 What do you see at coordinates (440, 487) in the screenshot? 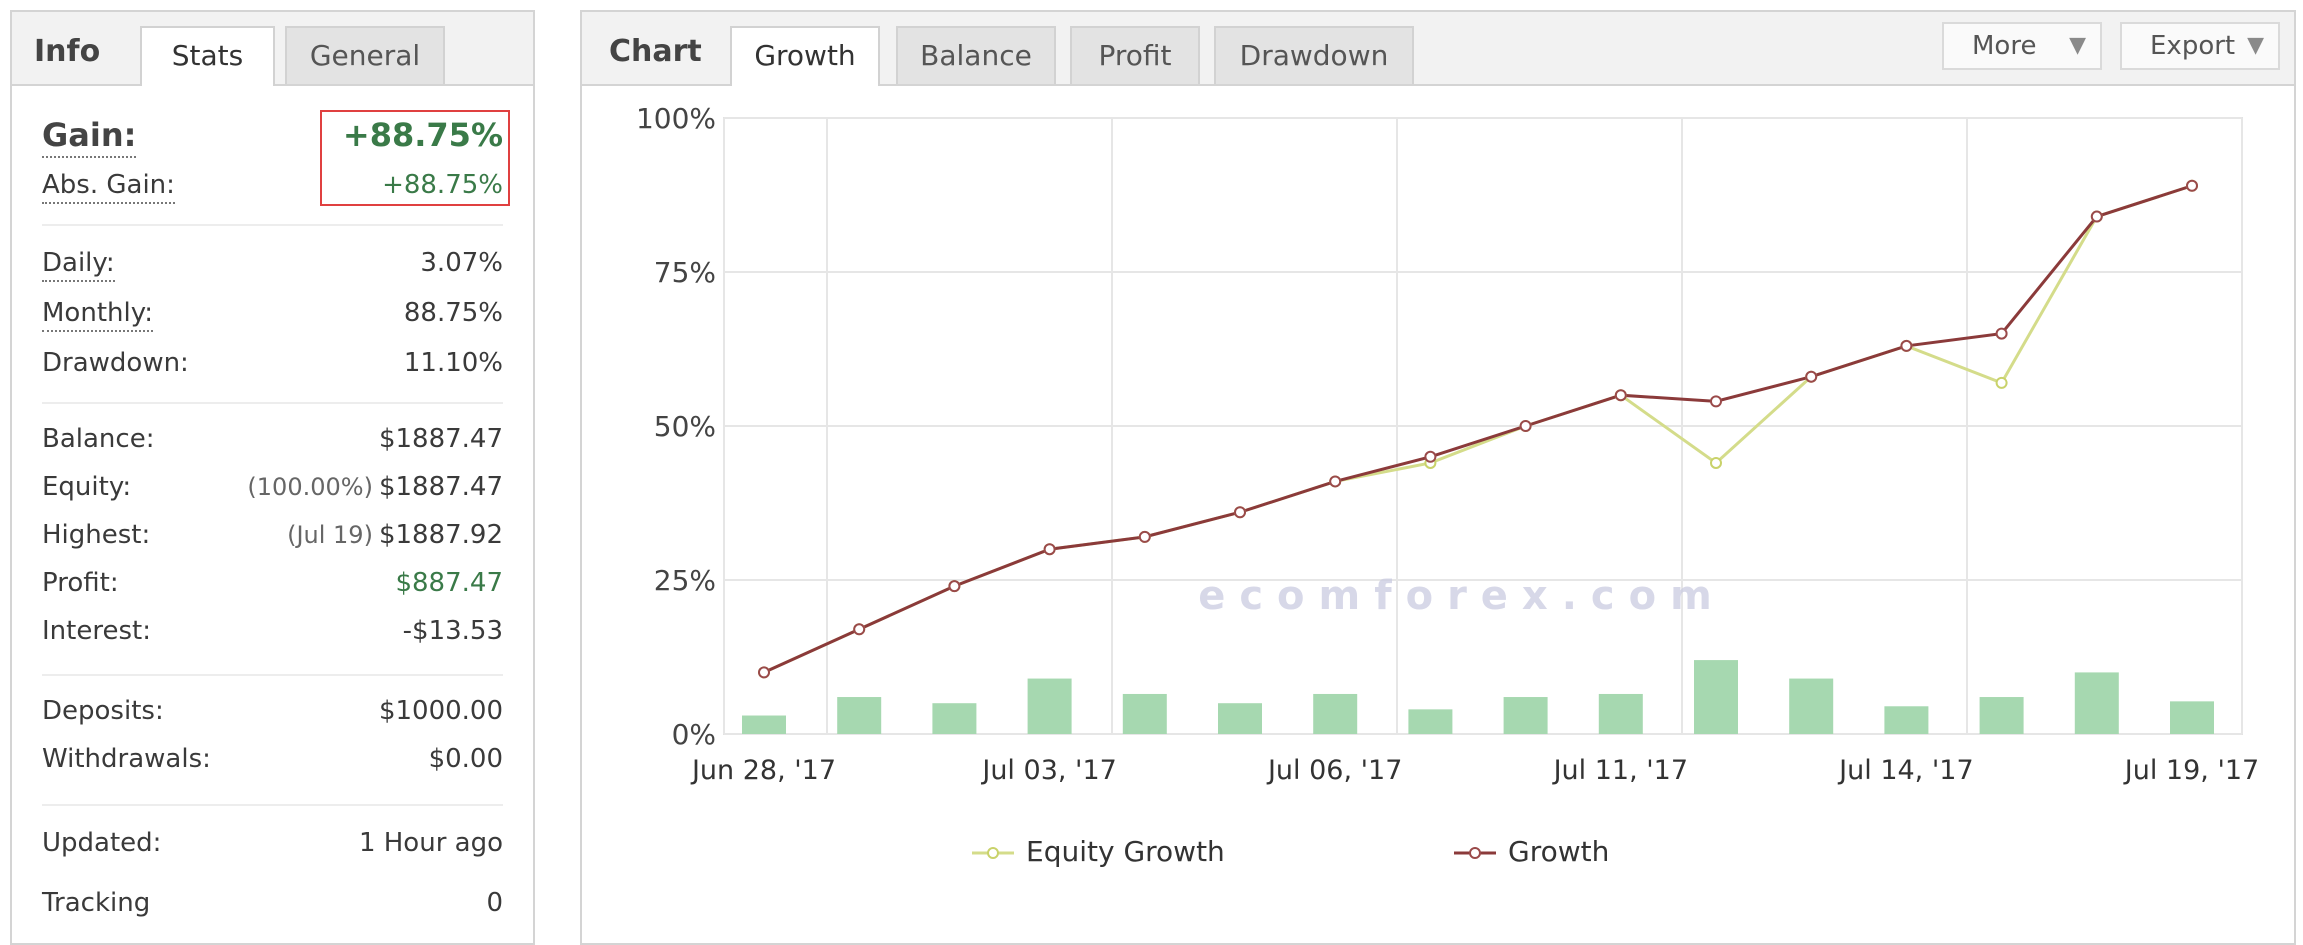
I see `equity-value: $1887.47` at bounding box center [440, 487].